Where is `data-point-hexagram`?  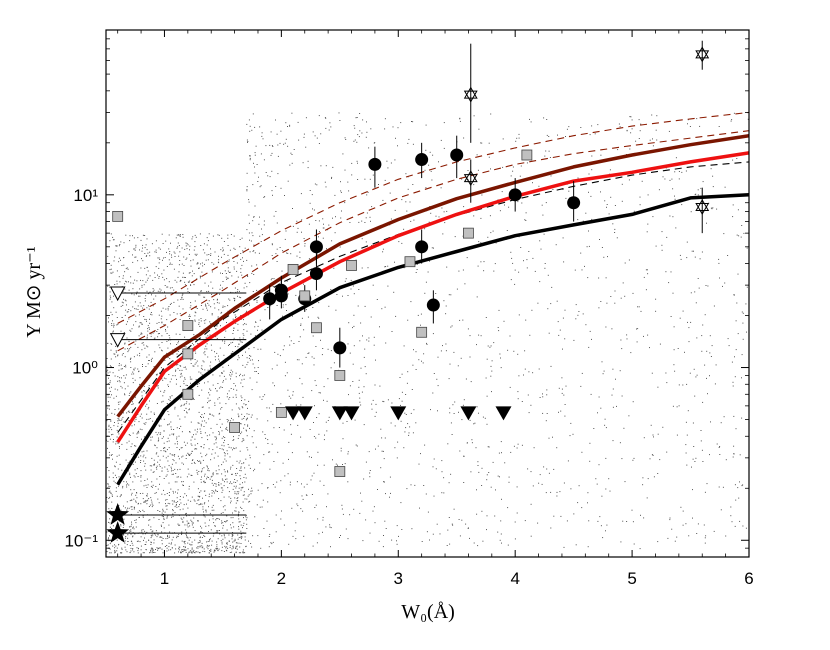 data-point-hexagram is located at coordinates (702, 209).